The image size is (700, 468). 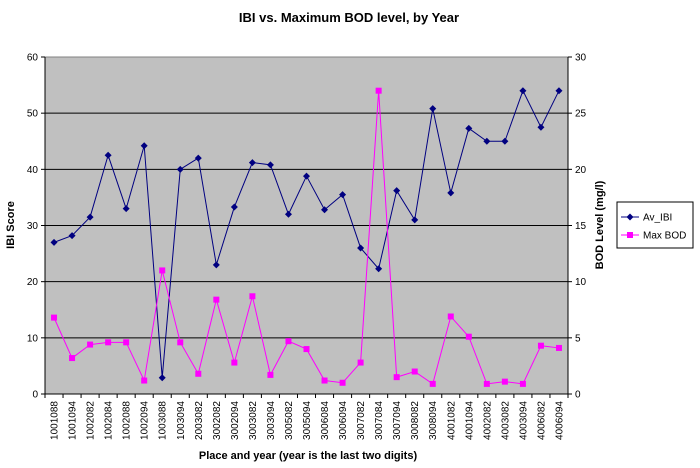 What do you see at coordinates (307, 420) in the screenshot?
I see `x-tick-label: 3005094` at bounding box center [307, 420].